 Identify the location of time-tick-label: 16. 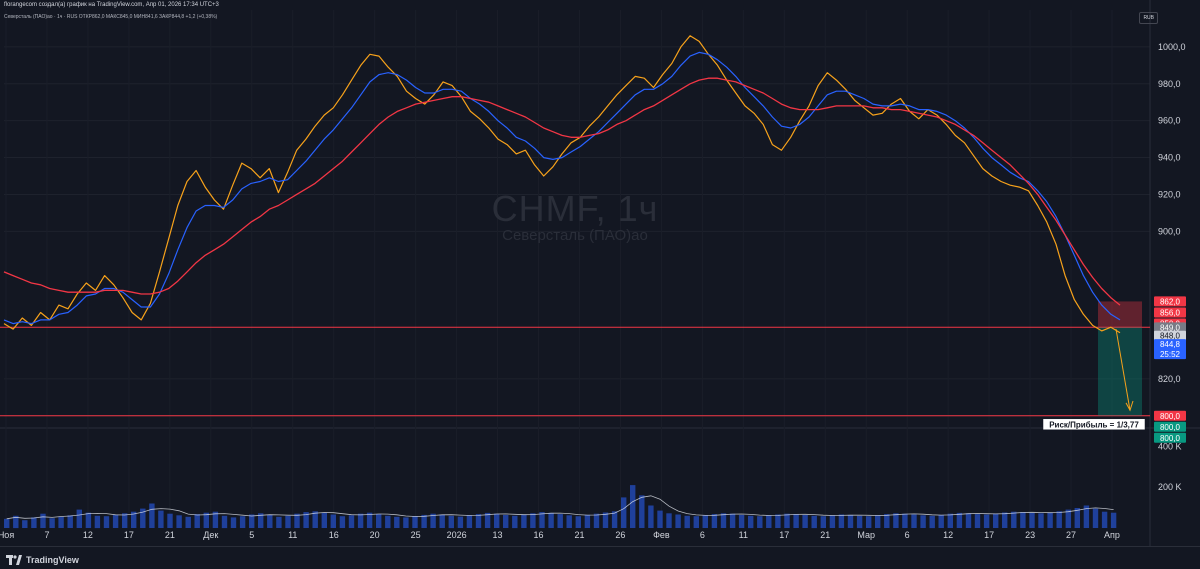
(334, 535).